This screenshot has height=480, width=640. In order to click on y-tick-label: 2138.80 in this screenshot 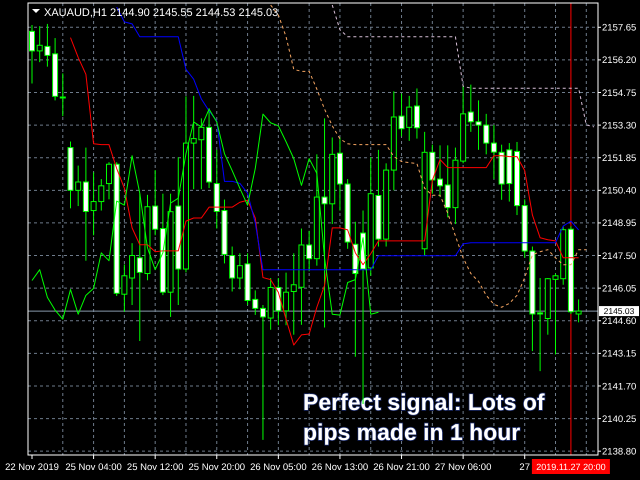, I will do `click(619, 452)`.